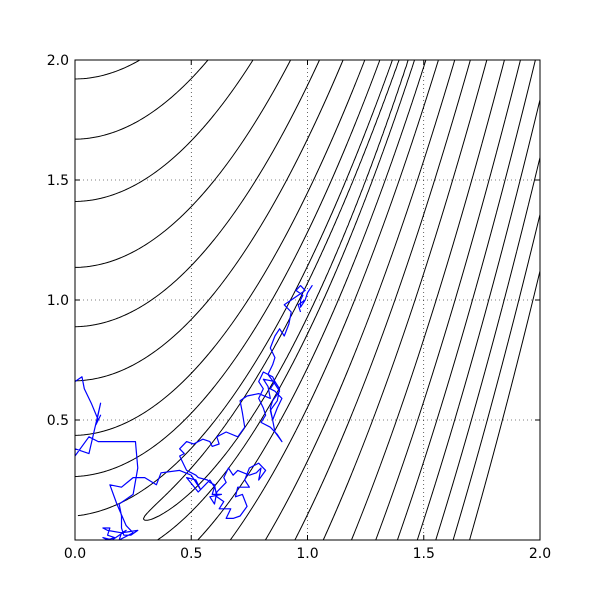 The width and height of the screenshot is (600, 604). I want to click on x-tick-label: 0.5, so click(191, 554).